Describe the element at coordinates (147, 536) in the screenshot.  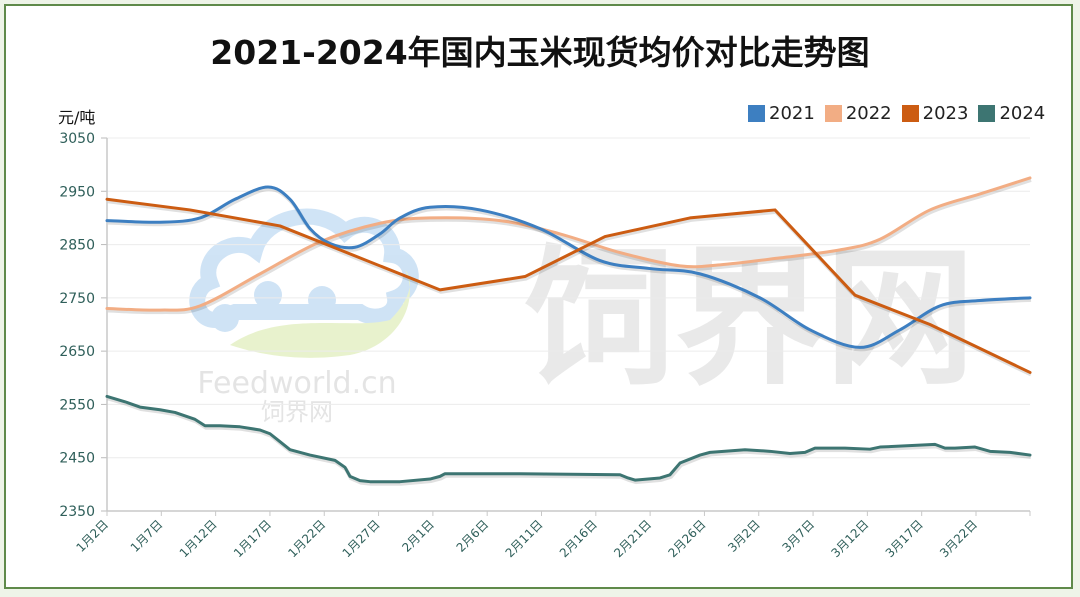
I see `x-tick-label: 1月7日` at that location.